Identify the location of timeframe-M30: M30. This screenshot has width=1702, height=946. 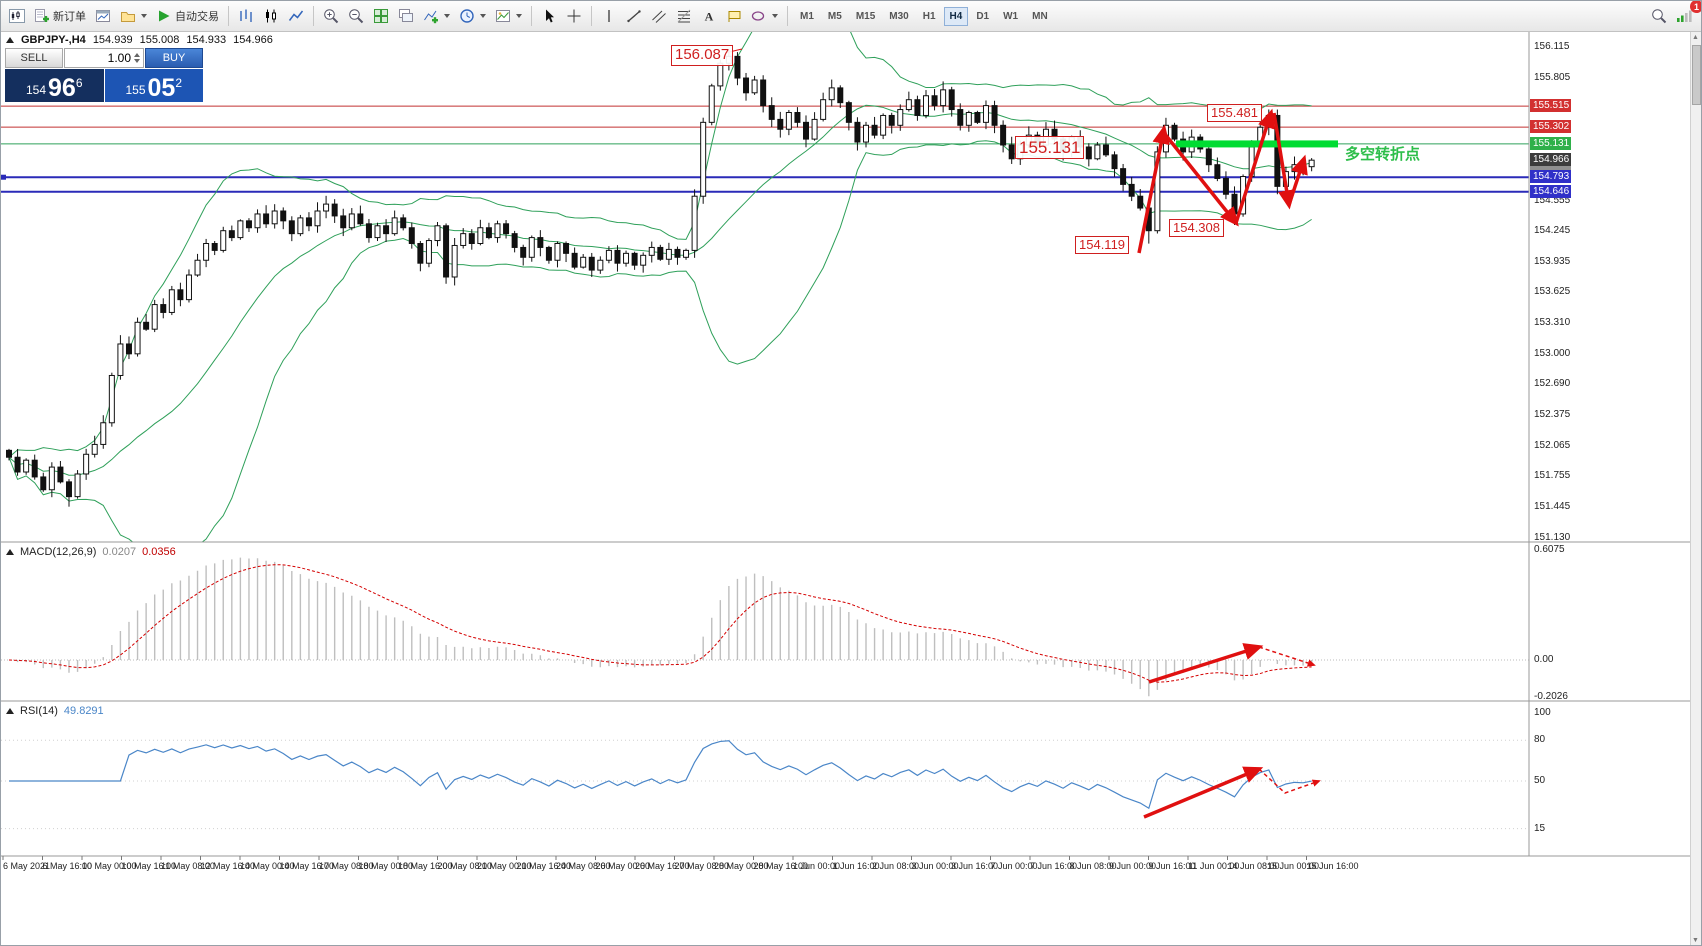
(899, 16).